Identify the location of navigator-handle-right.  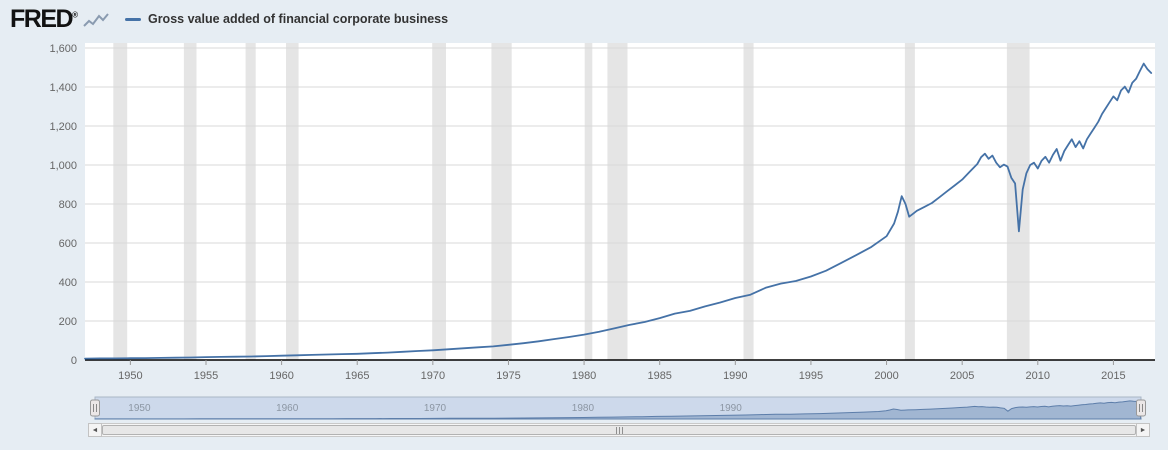
(1141, 408).